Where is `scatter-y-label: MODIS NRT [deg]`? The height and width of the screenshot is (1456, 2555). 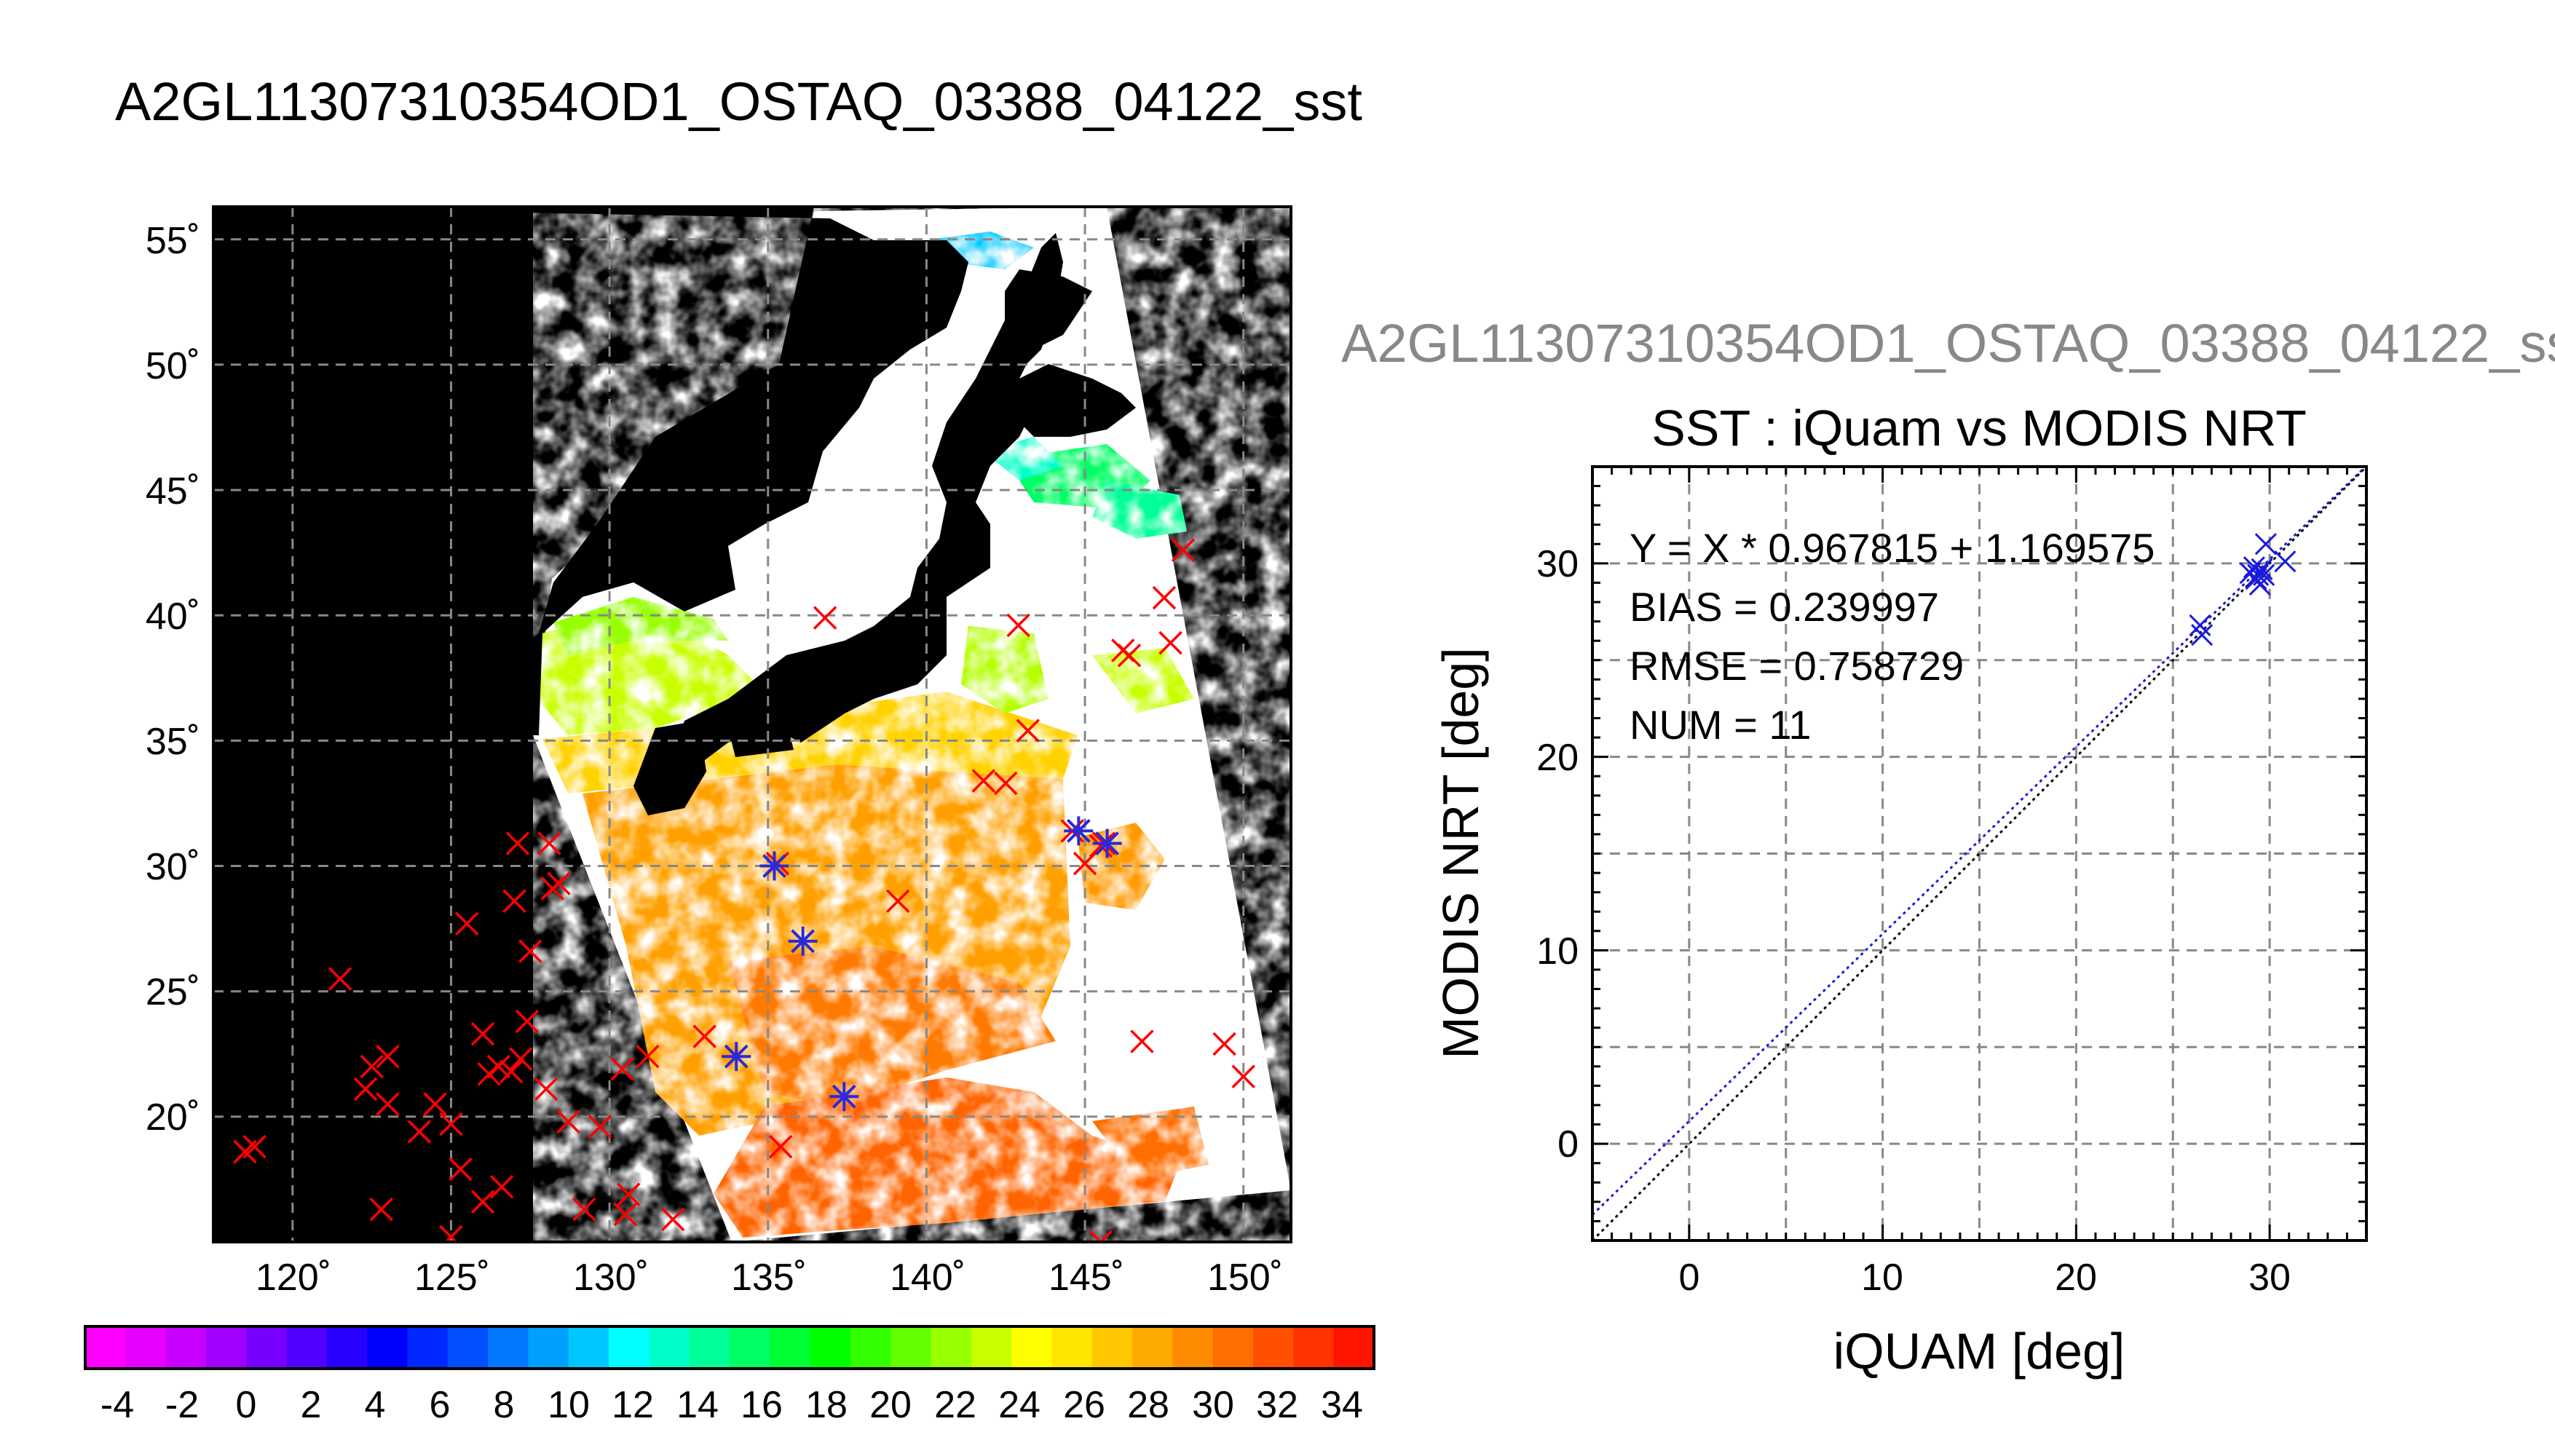
scatter-y-label: MODIS NRT [deg] is located at coordinates (1460, 853).